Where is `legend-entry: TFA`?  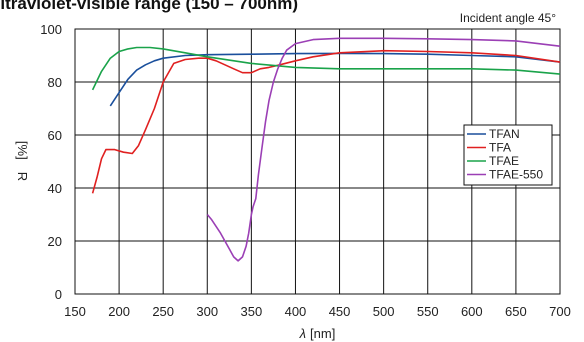 legend-entry: TFA is located at coordinates (500, 148).